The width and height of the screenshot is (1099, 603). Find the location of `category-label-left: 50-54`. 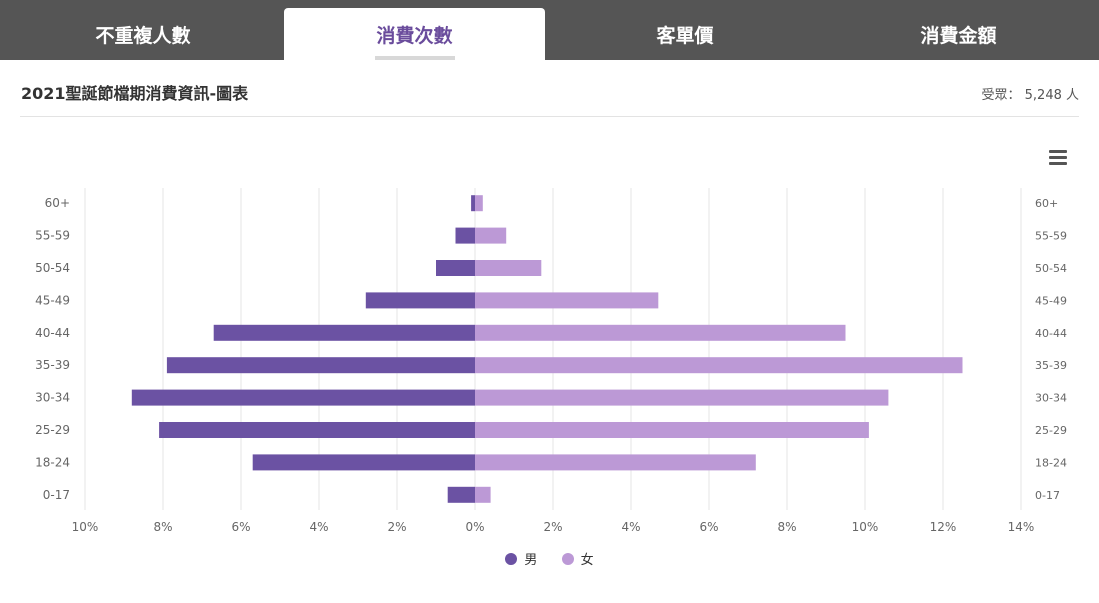

category-label-left: 50-54 is located at coordinates (52, 268).